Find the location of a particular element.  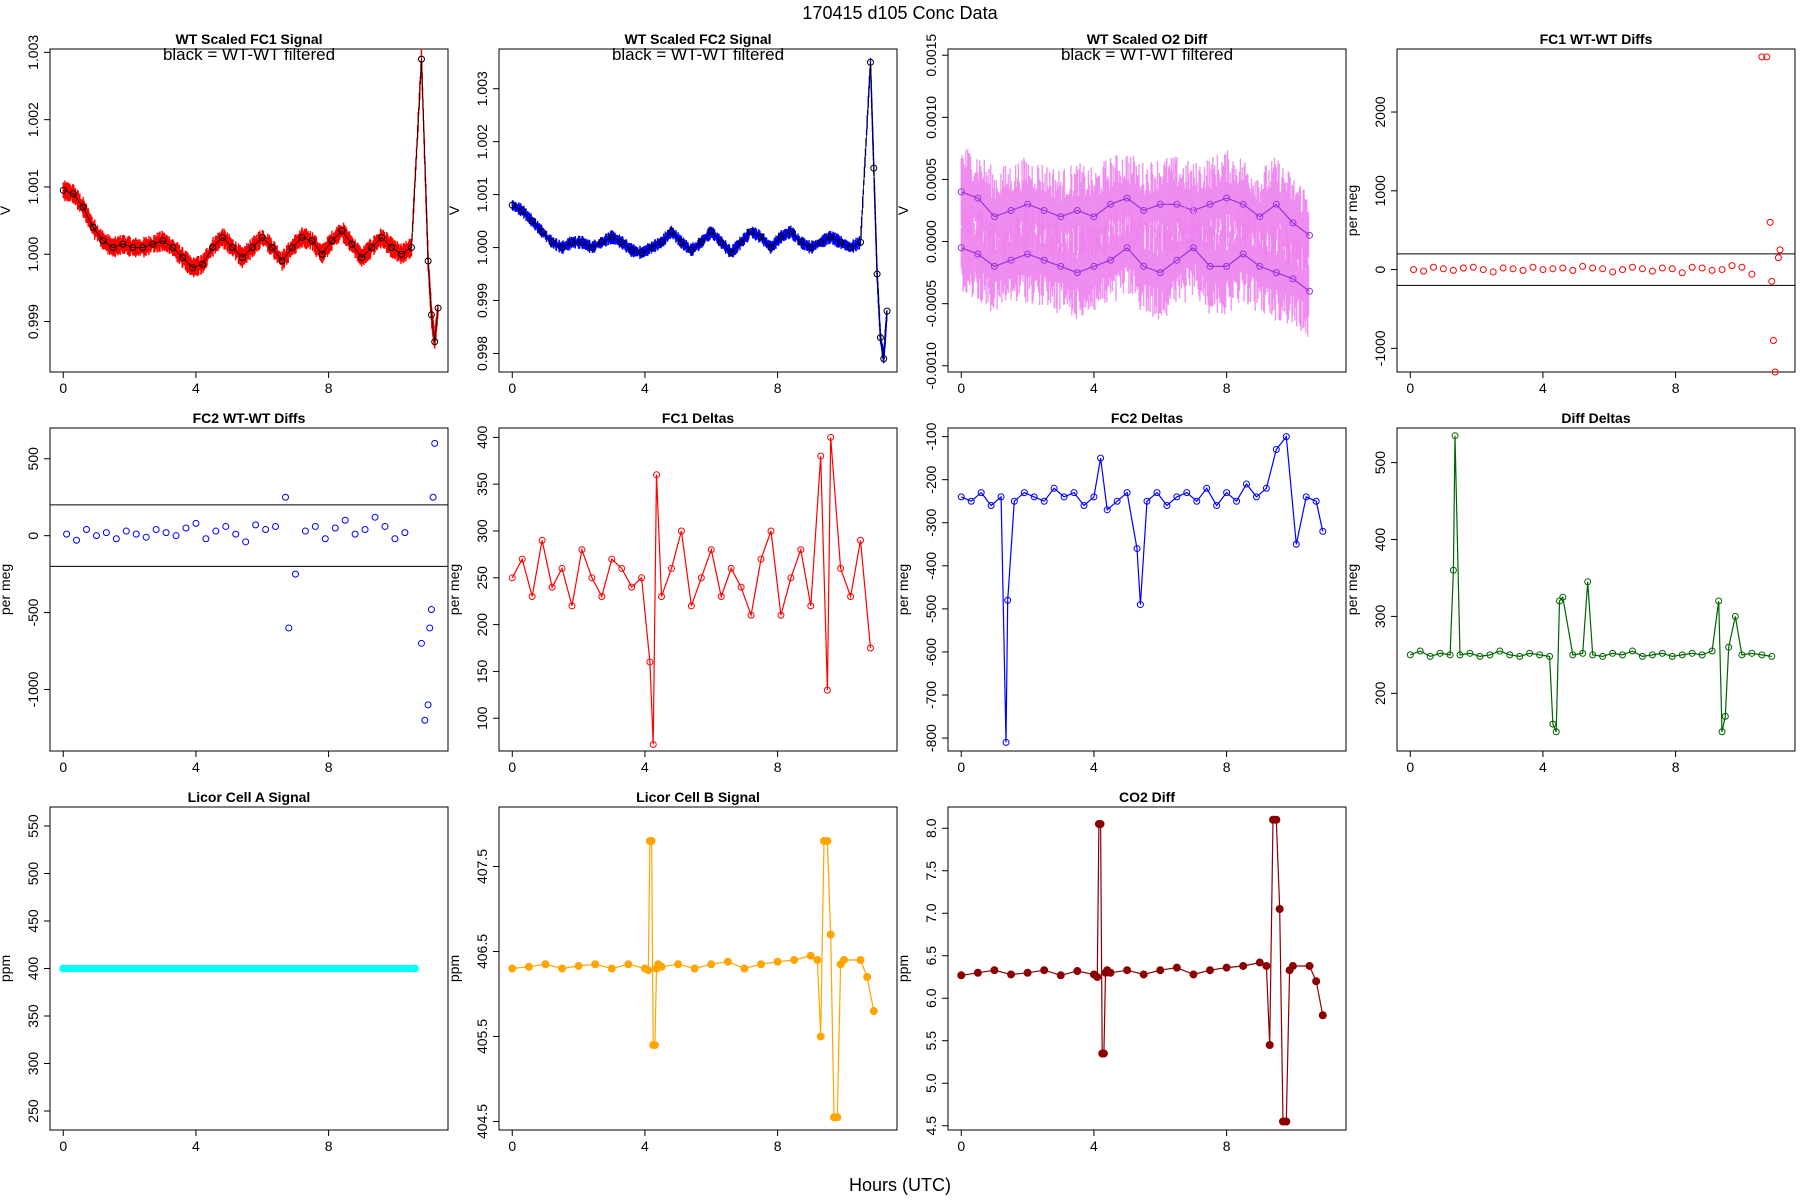

panel-title: FC2 Deltas is located at coordinates (1147, 418).